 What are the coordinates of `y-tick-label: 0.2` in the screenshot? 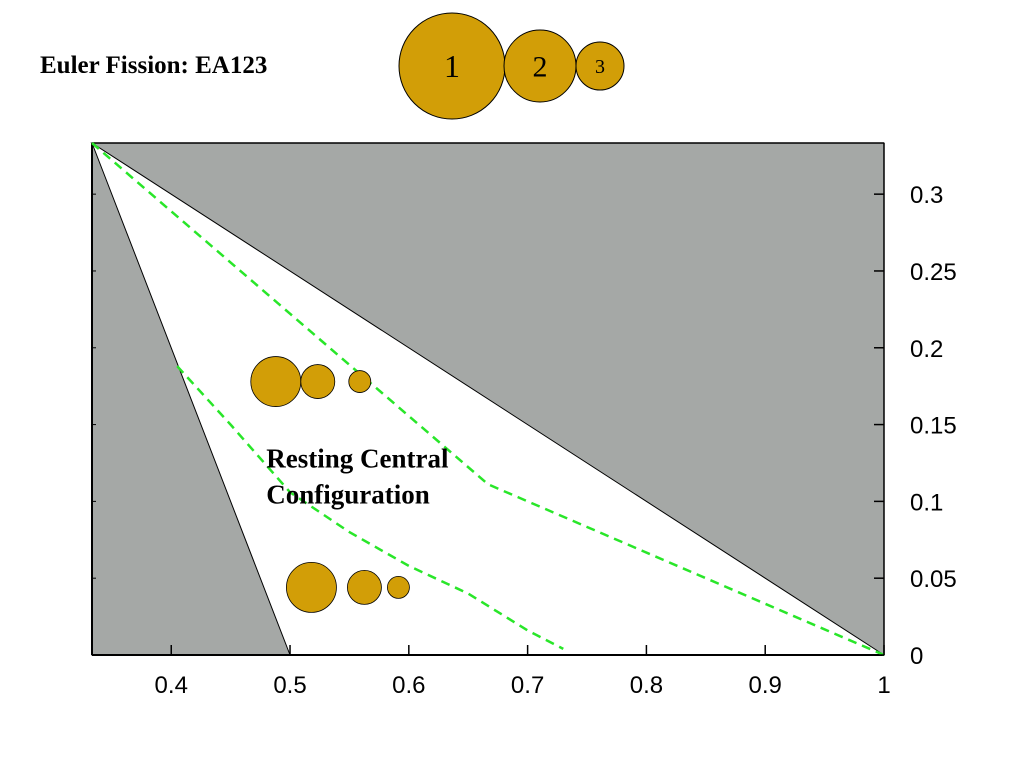 It's located at (926, 349).